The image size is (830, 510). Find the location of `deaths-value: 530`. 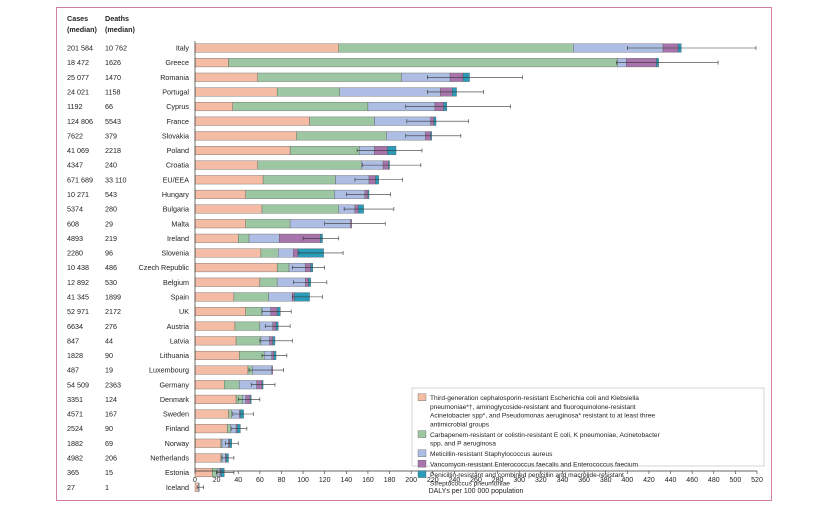

deaths-value: 530 is located at coordinates (111, 282).